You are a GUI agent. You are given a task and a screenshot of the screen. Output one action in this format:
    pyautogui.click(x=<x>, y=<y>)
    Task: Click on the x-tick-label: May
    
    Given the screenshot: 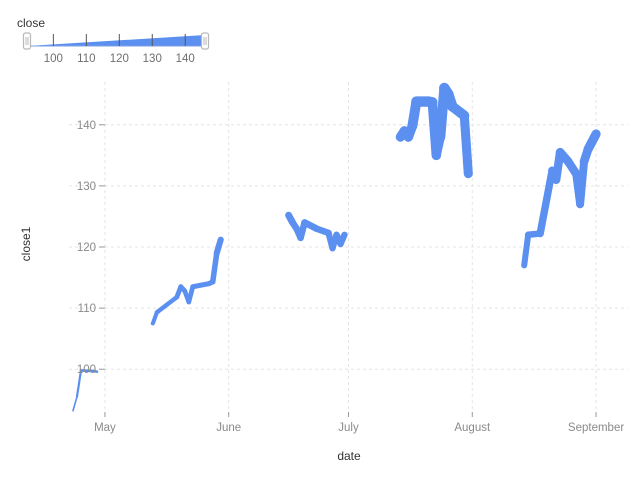 What is the action you would take?
    pyautogui.click(x=105, y=428)
    